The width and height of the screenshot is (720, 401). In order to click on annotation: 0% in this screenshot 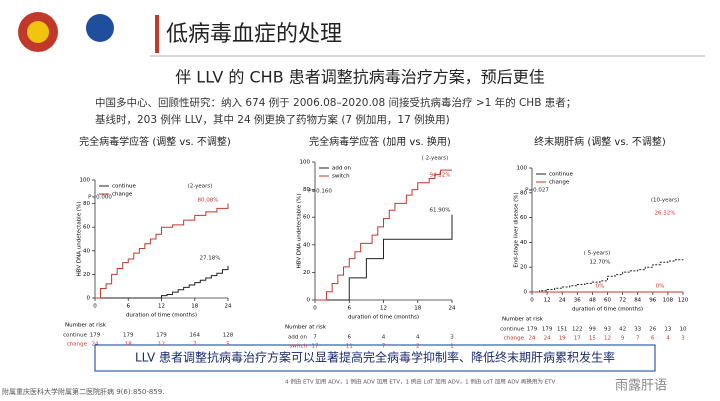, I will do `click(660, 287)`.